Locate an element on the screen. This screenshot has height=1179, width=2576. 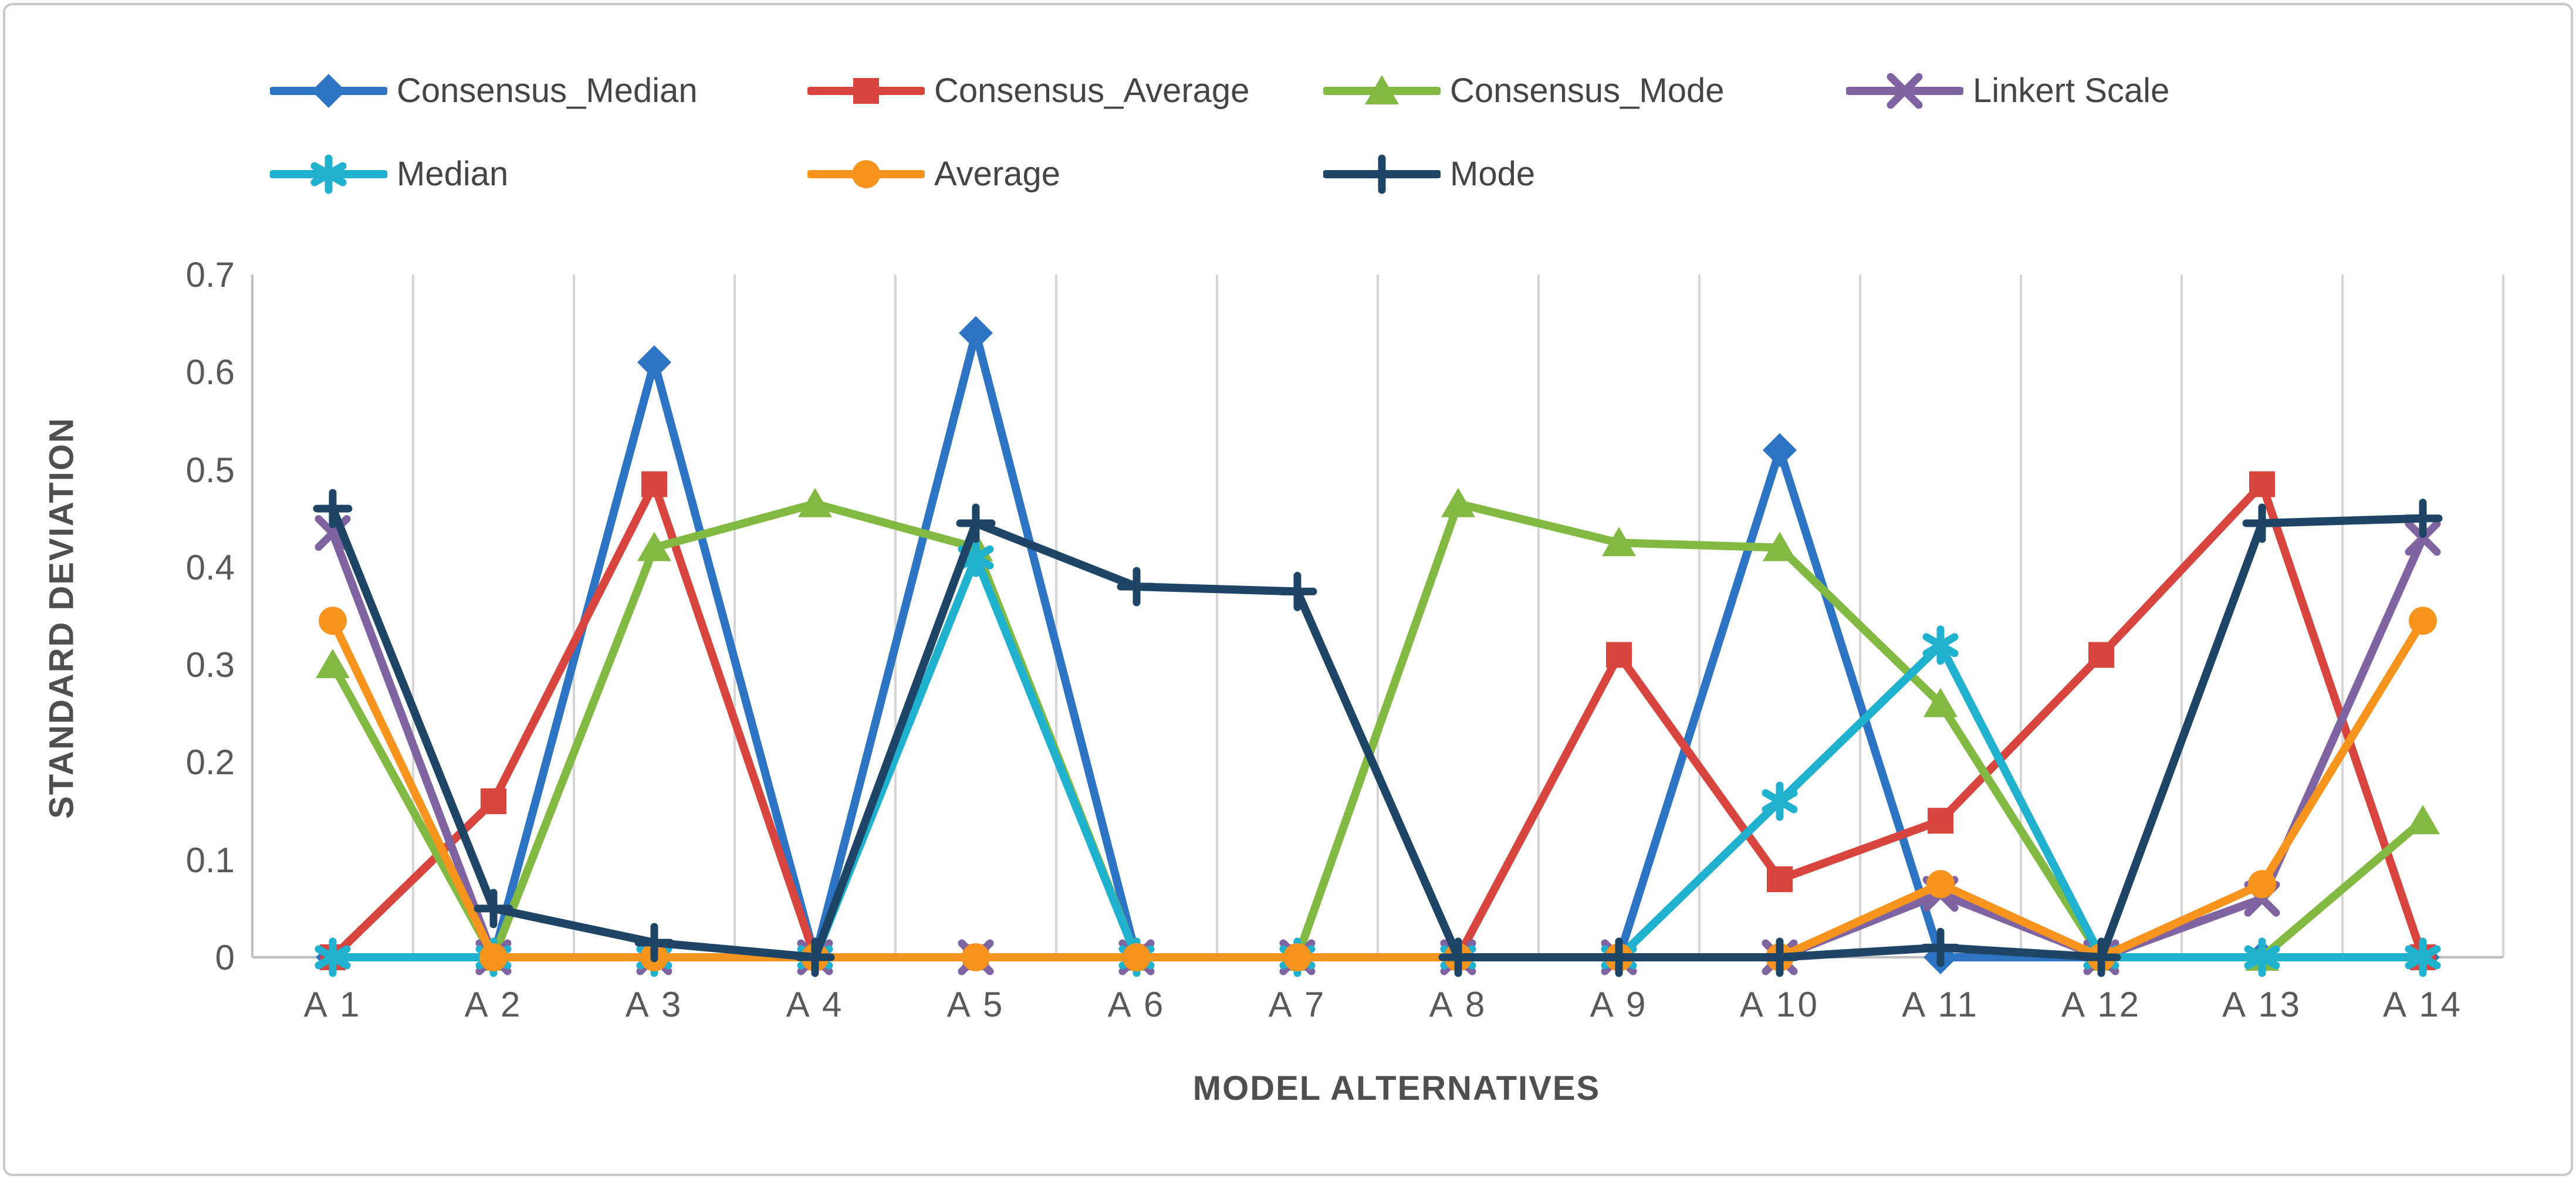
x-tick-label: A 3 is located at coordinates (654, 1004).